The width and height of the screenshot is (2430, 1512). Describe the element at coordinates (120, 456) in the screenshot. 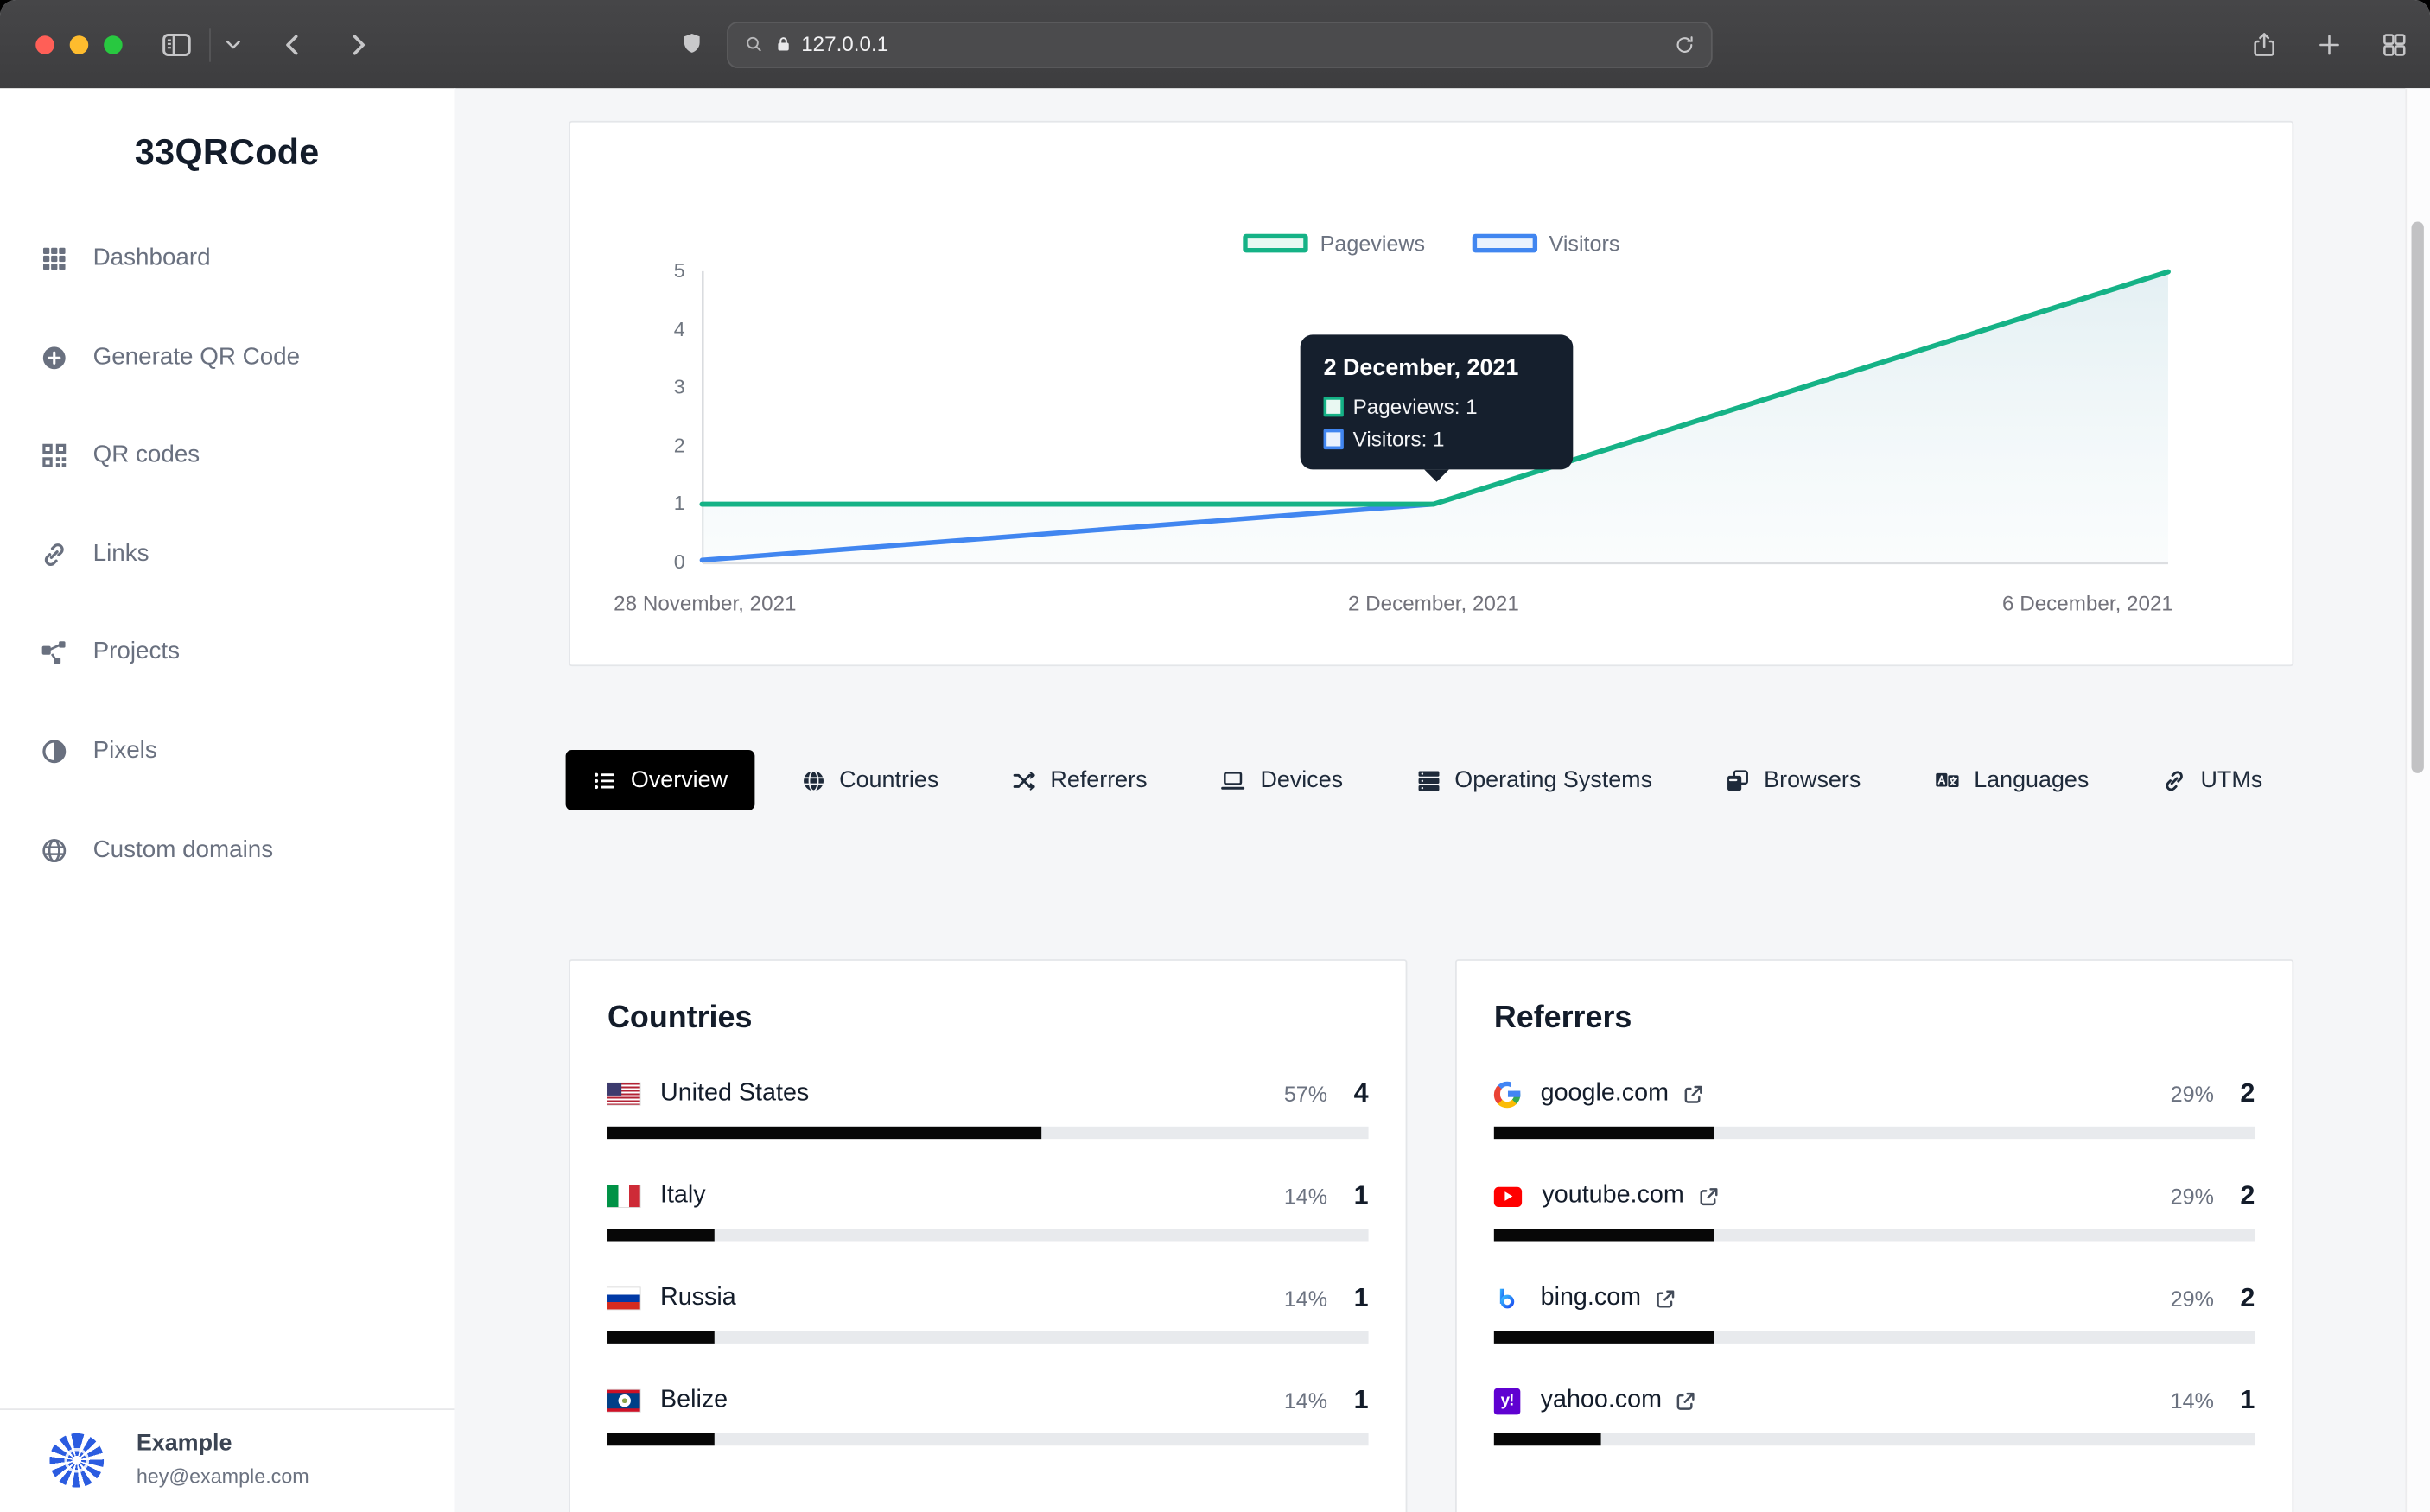

I see `sidebar-item-qr-codes: QR codes` at that location.